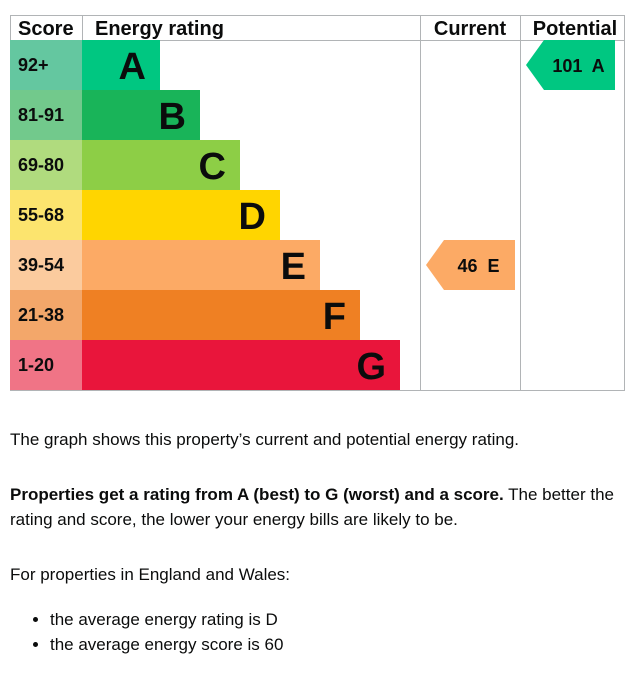 The image size is (633, 678). Describe the element at coordinates (252, 217) in the screenshot. I see `band-letter-d: D` at that location.